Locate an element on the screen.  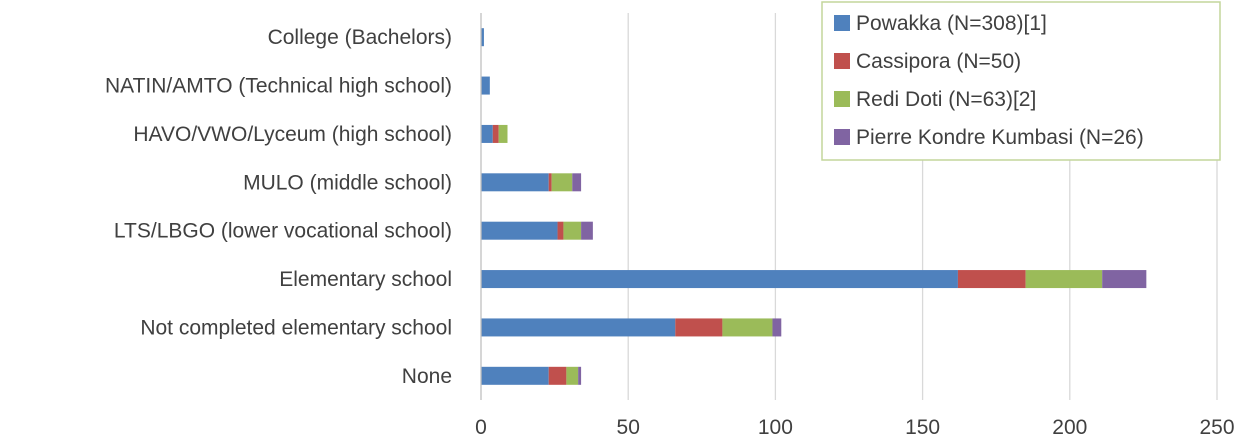
category-label: Elementary school is located at coordinates (365, 279).